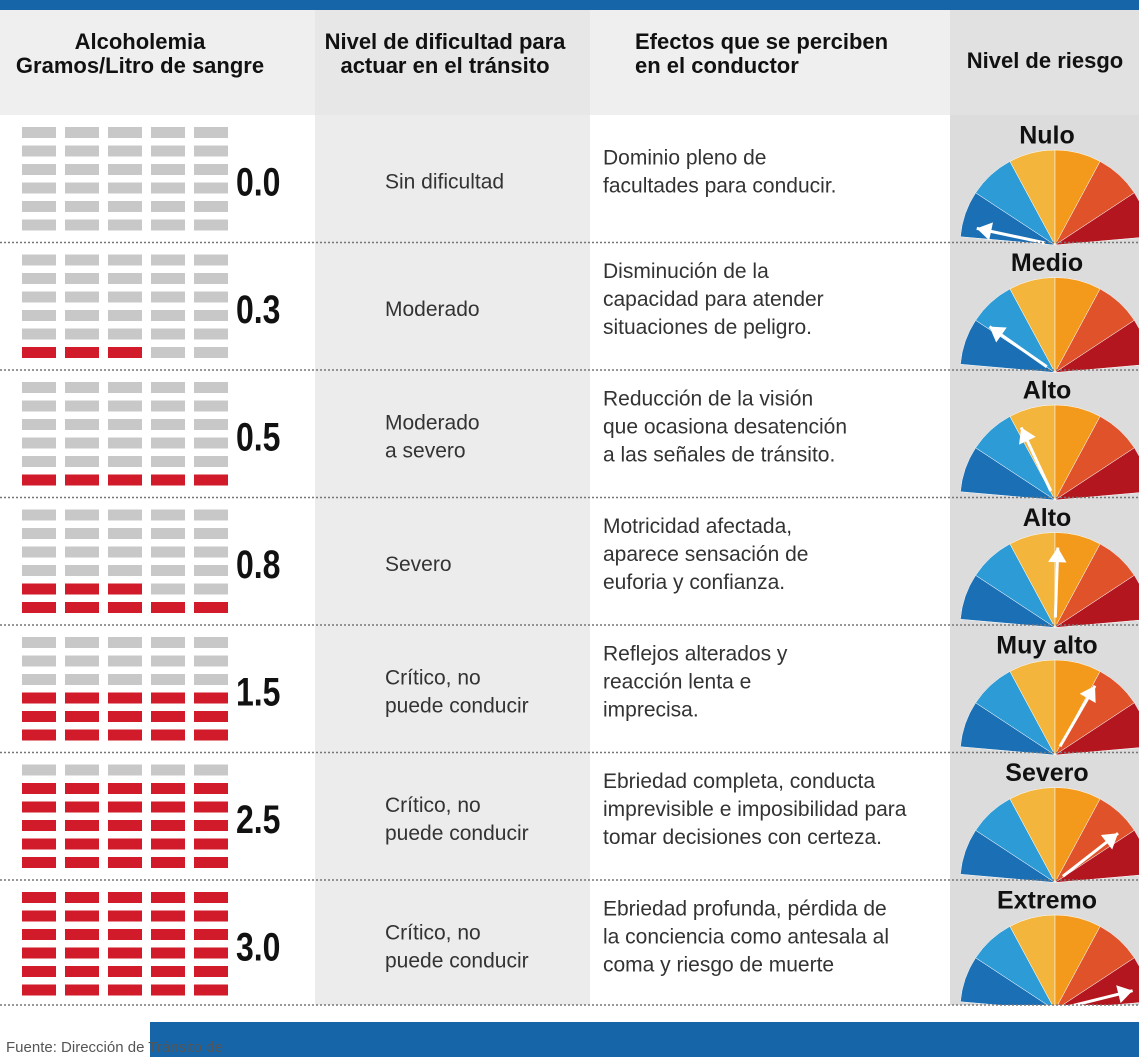 The image size is (1139, 1057). Describe the element at coordinates (739, 781) in the screenshot. I see `effect-text: Ebriedad completa, conducta` at that location.